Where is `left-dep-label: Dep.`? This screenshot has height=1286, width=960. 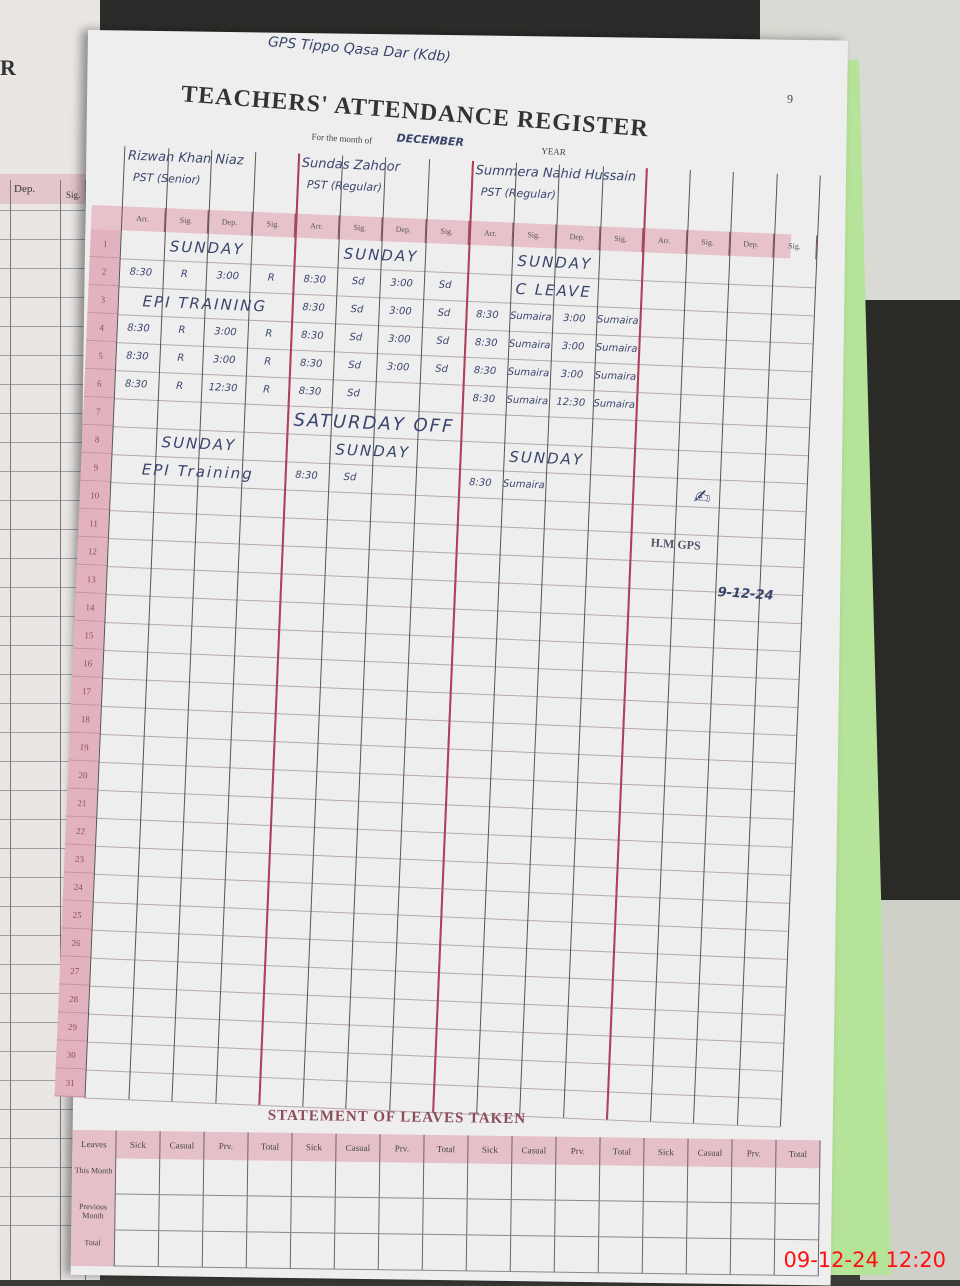 left-dep-label: Dep. is located at coordinates (25, 189).